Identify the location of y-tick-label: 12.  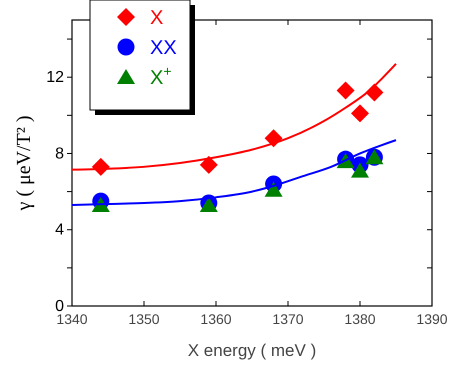
(55, 77).